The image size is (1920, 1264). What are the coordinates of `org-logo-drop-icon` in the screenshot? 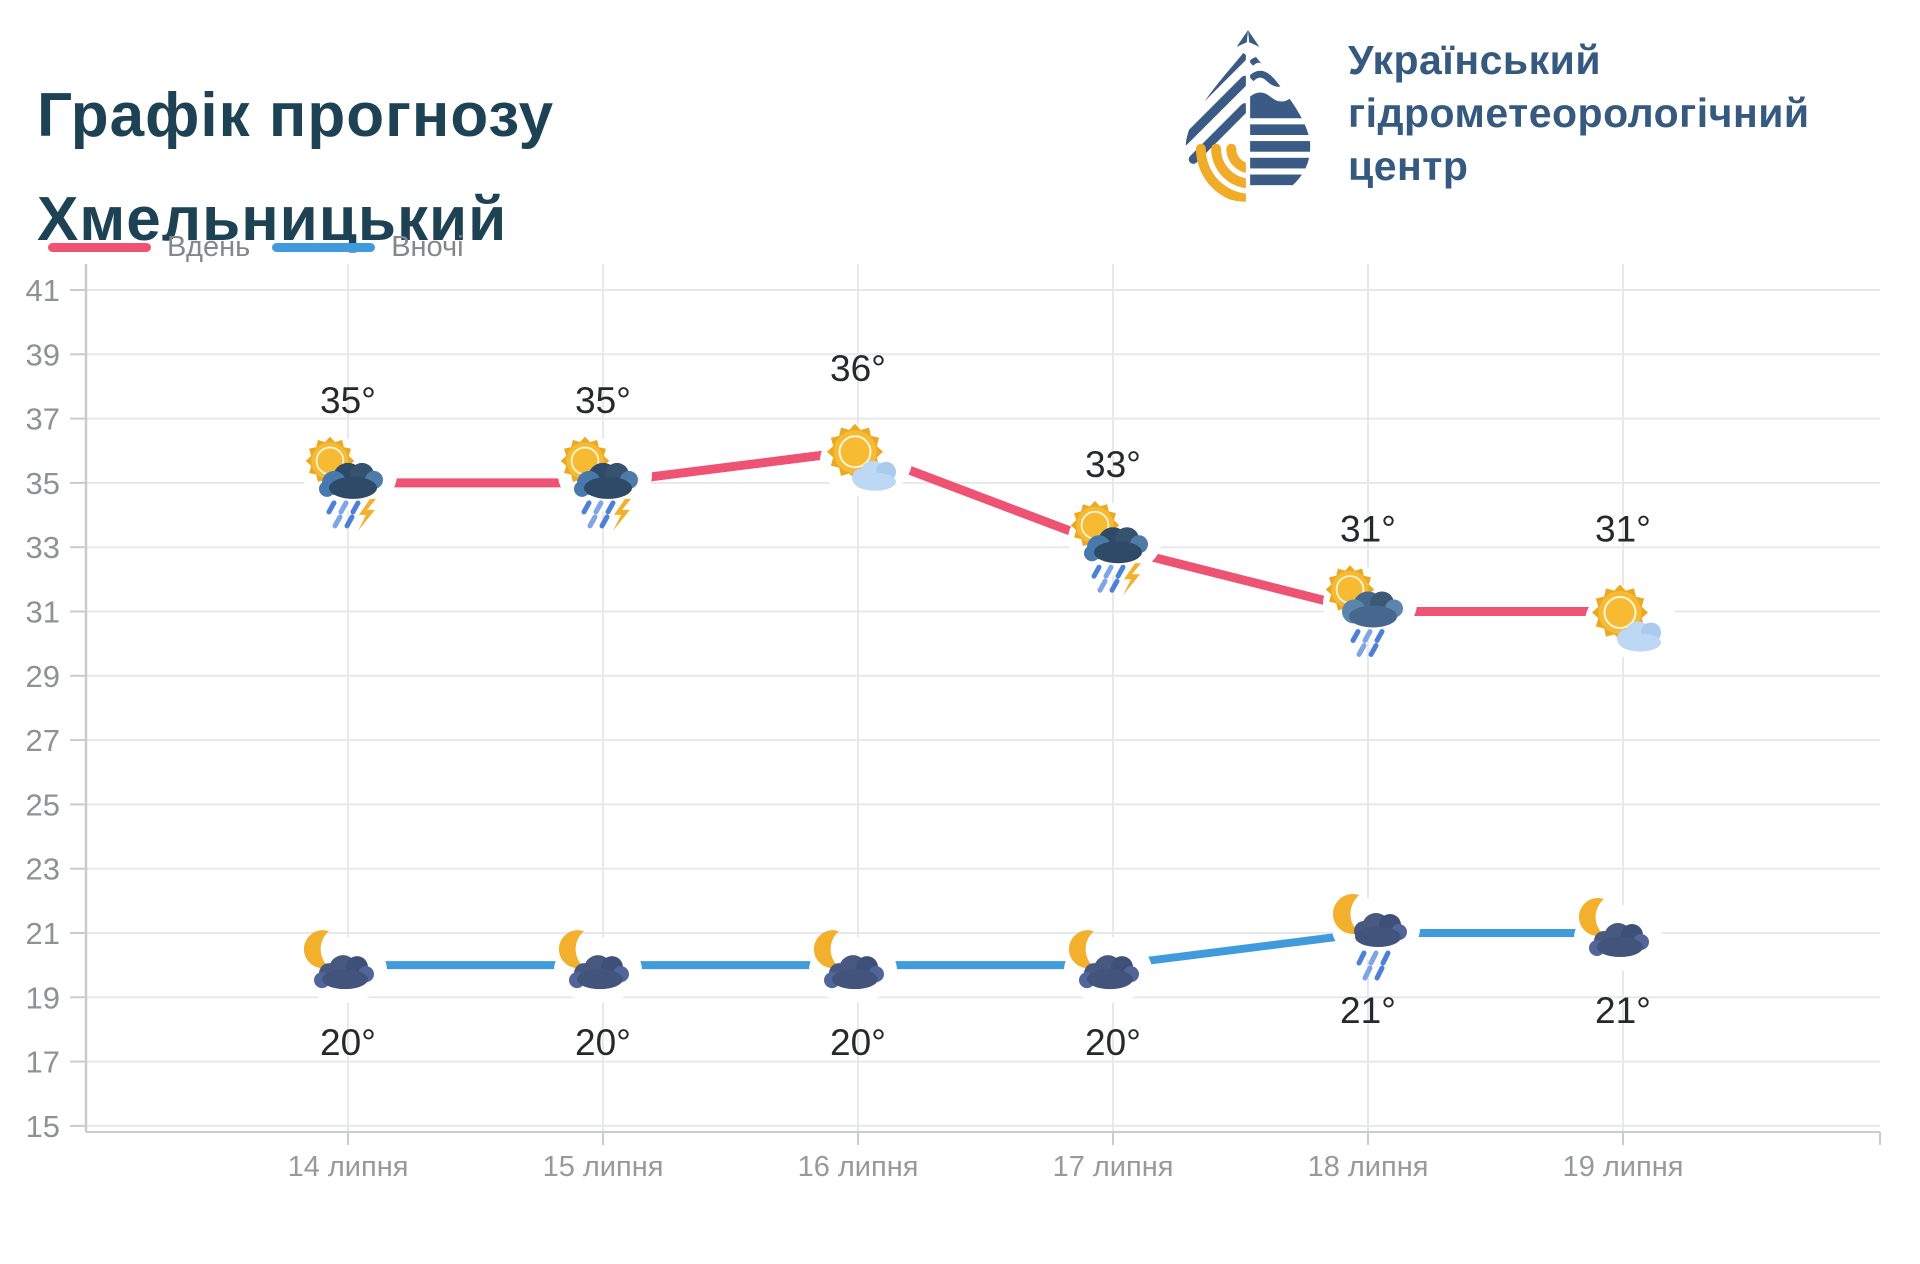 It's located at (1248, 116).